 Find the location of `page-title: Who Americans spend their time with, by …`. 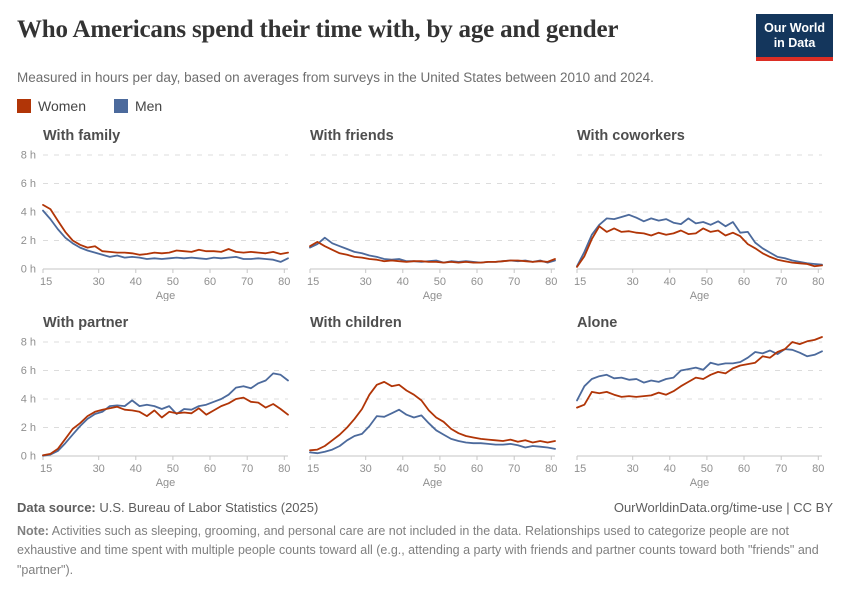

page-title: Who Americans spend their time with, by … is located at coordinates (318, 29).